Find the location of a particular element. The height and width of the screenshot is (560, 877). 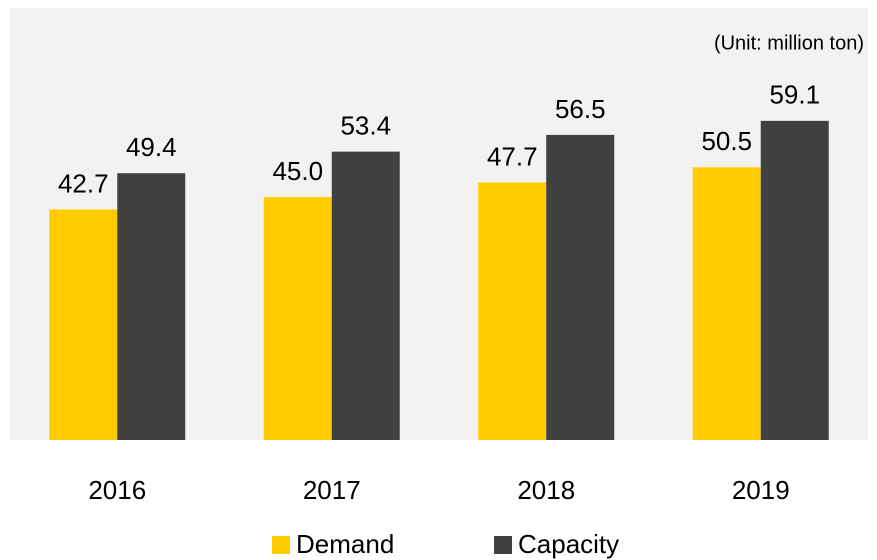

x-tick-label: 2019 is located at coordinates (761, 490).